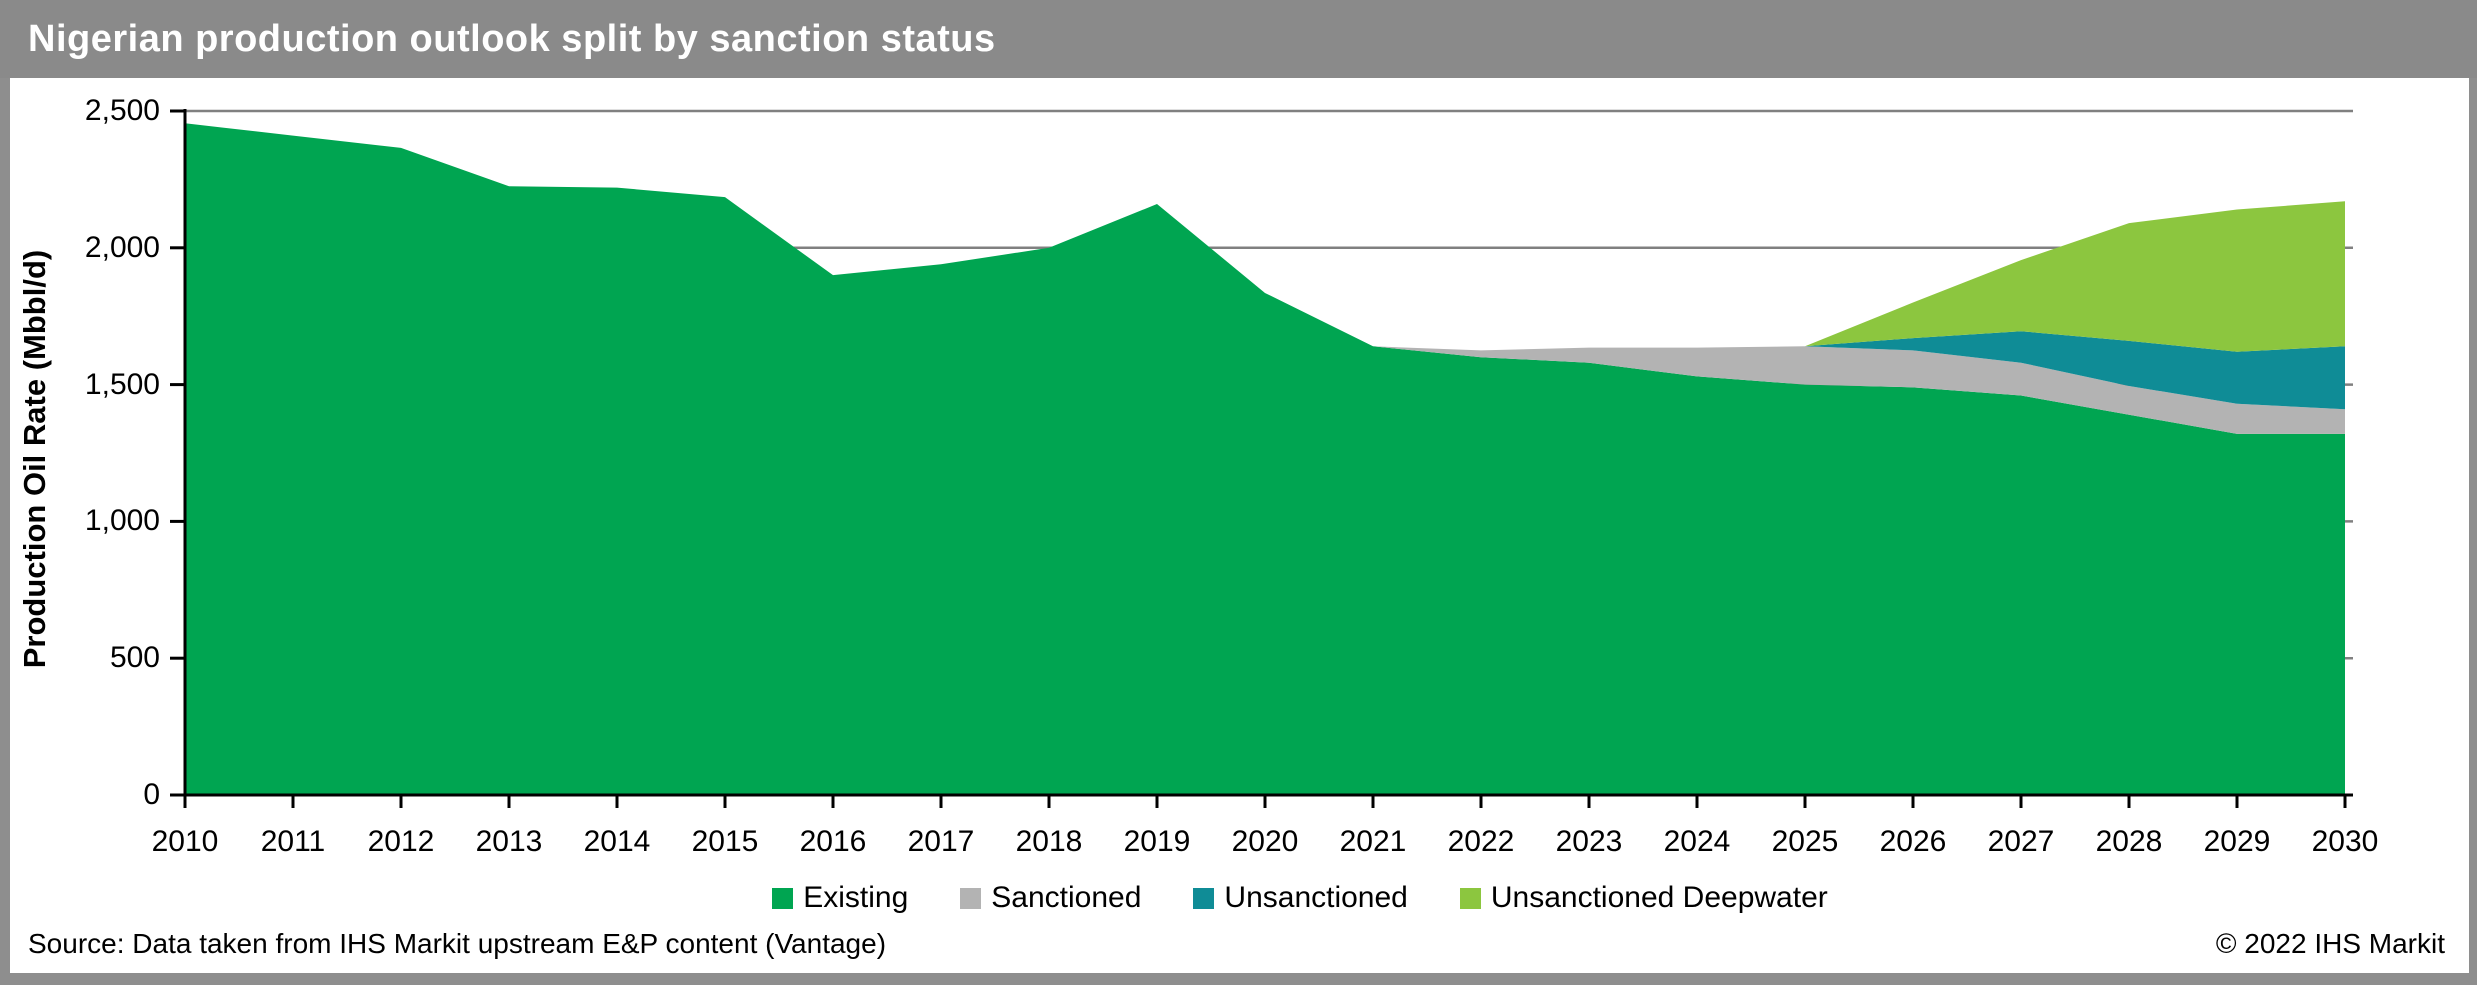  What do you see at coordinates (617, 841) in the screenshot?
I see `x-tick-label-2014: 2014` at bounding box center [617, 841].